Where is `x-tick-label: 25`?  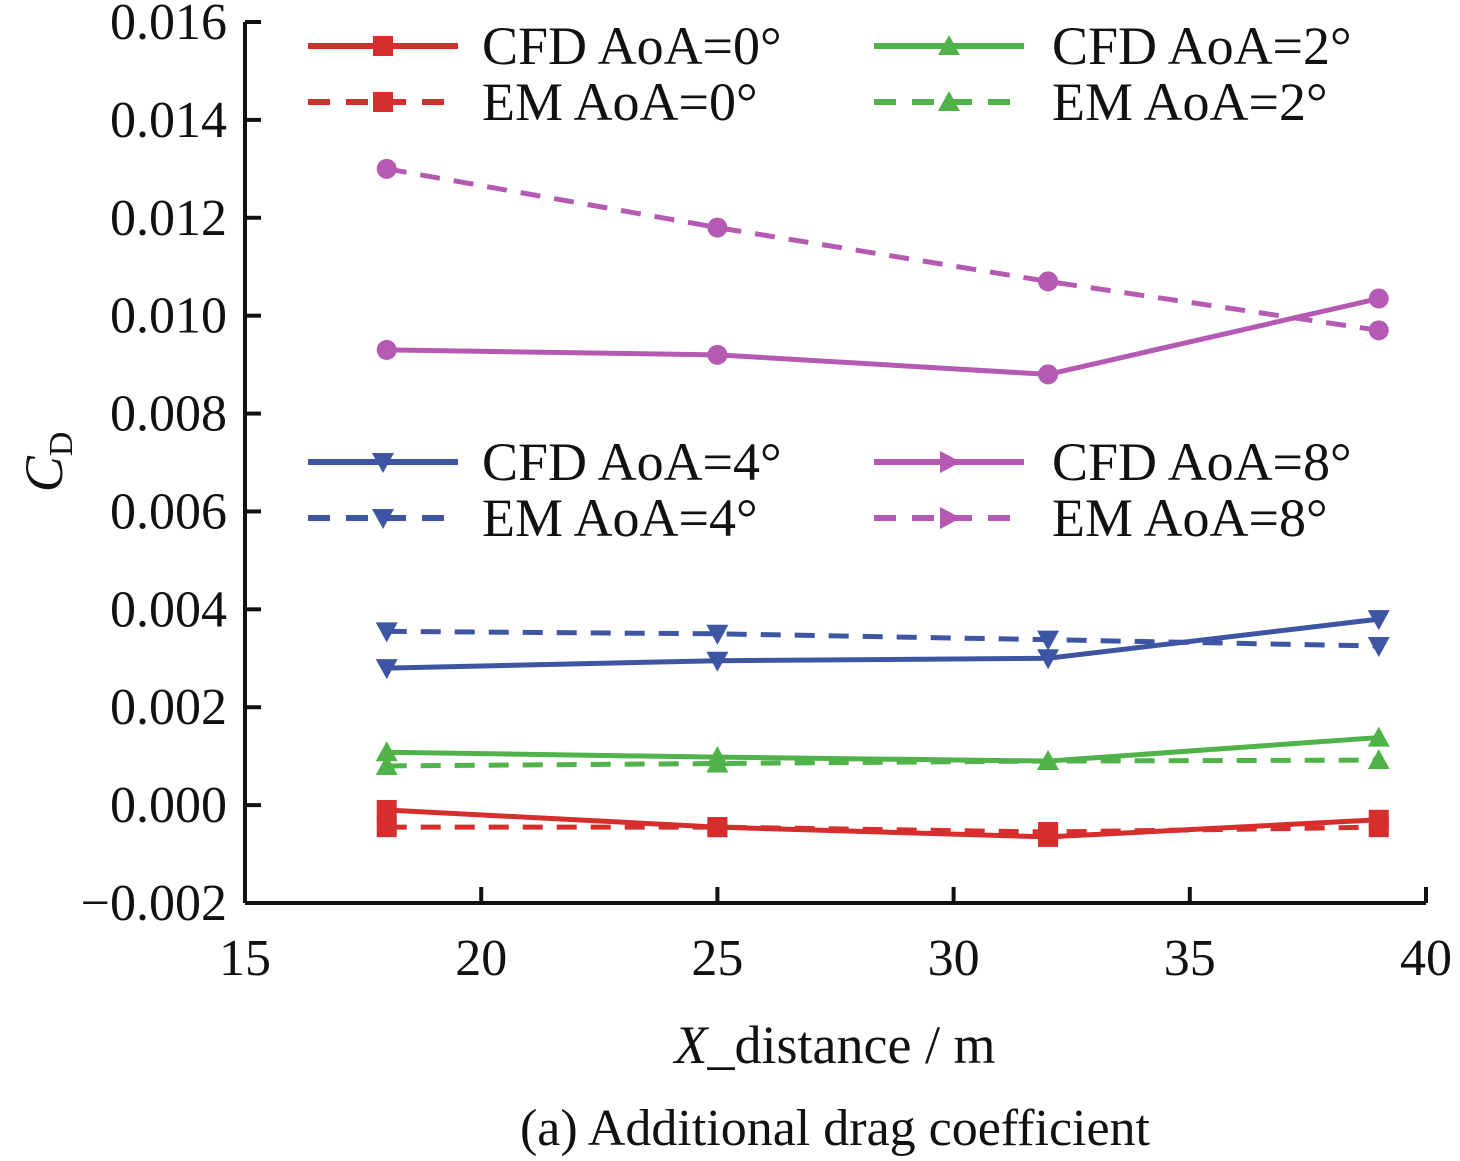 x-tick-label: 25 is located at coordinates (717, 958).